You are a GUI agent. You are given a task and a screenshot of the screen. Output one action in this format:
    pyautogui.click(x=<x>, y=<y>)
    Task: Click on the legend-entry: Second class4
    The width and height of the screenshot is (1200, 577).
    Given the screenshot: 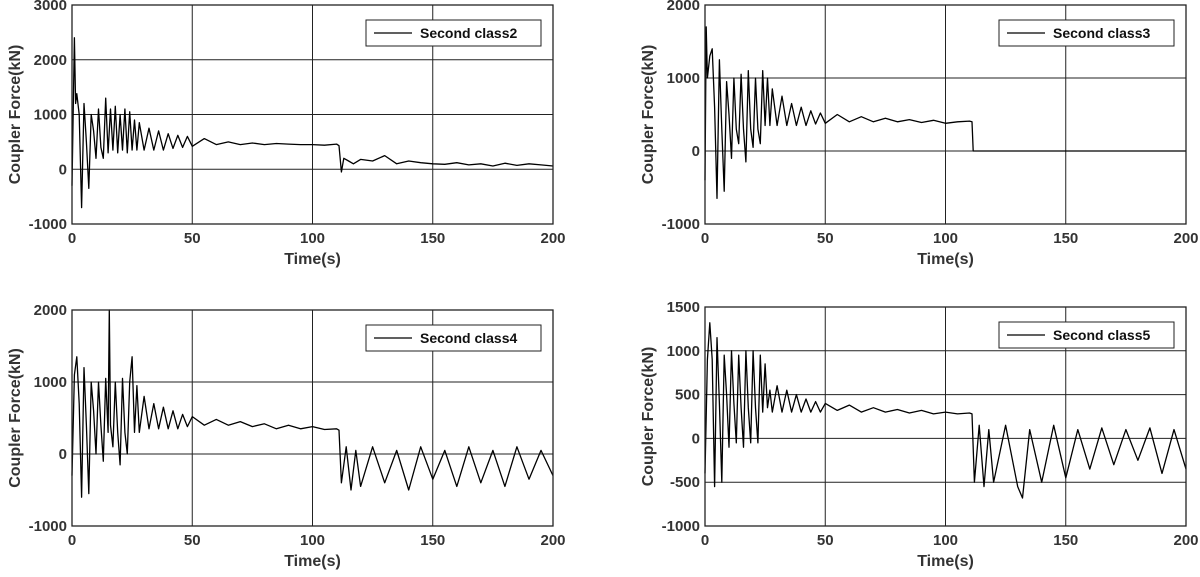 What is the action you would take?
    pyautogui.click(x=468, y=338)
    